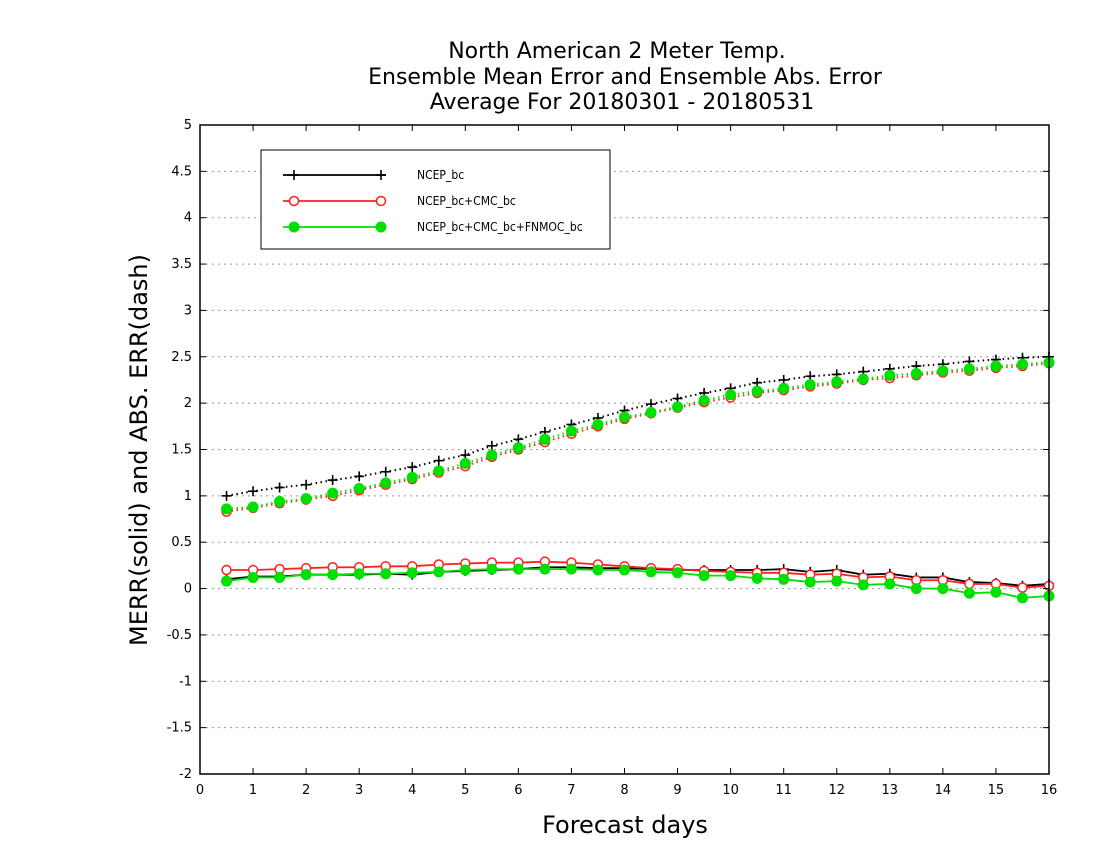  I want to click on y-tick-label: 0.5, so click(181, 542).